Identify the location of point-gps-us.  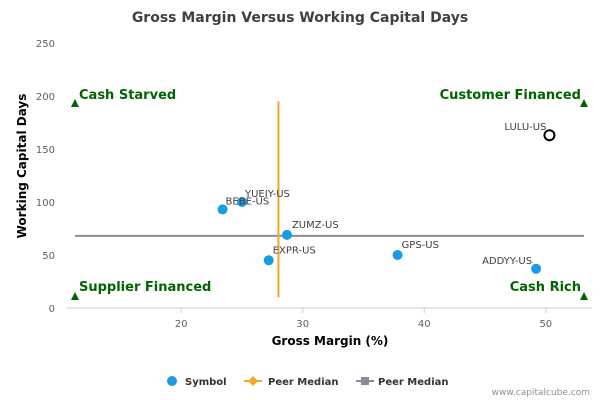
(397, 255).